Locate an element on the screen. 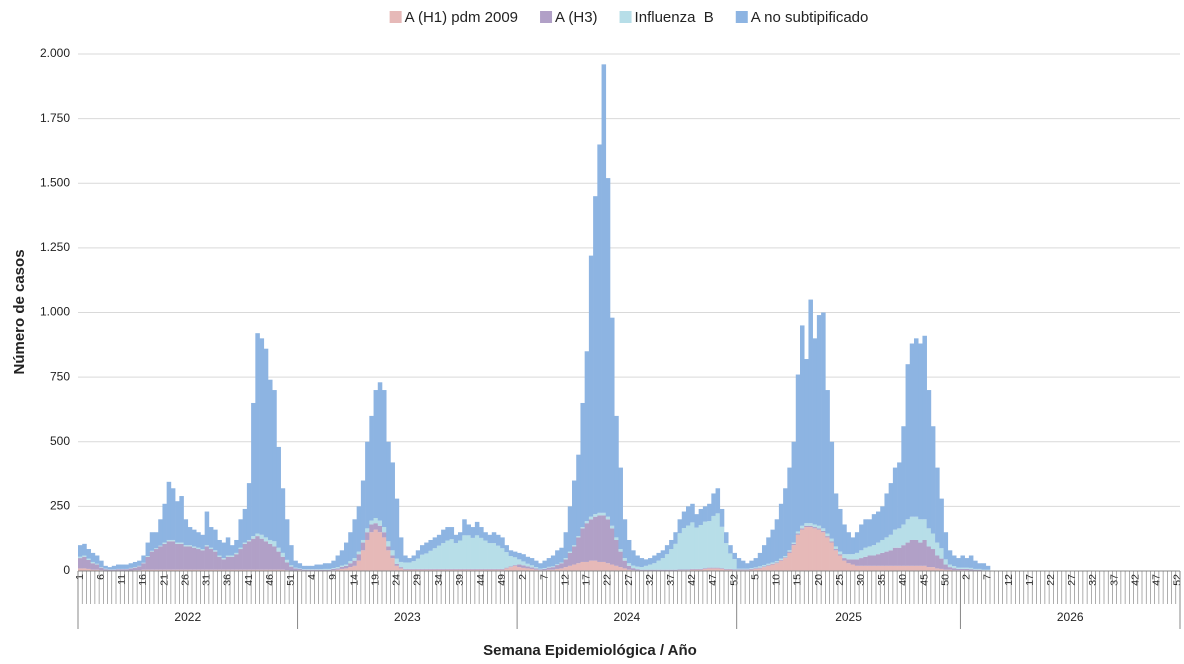 The width and height of the screenshot is (1184, 664). x-tick-label: 17 is located at coordinates (1030, 580).